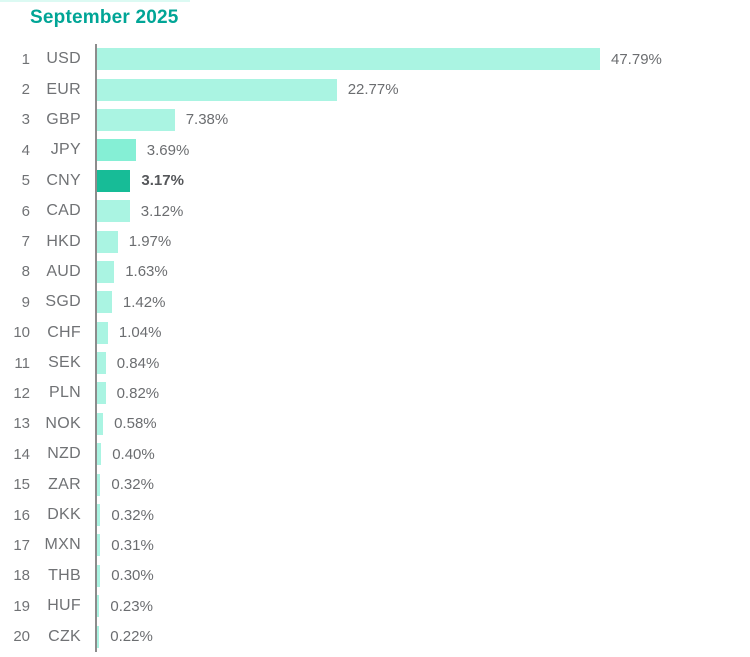 The width and height of the screenshot is (750, 657). I want to click on value-label: 1.04%, so click(140, 333).